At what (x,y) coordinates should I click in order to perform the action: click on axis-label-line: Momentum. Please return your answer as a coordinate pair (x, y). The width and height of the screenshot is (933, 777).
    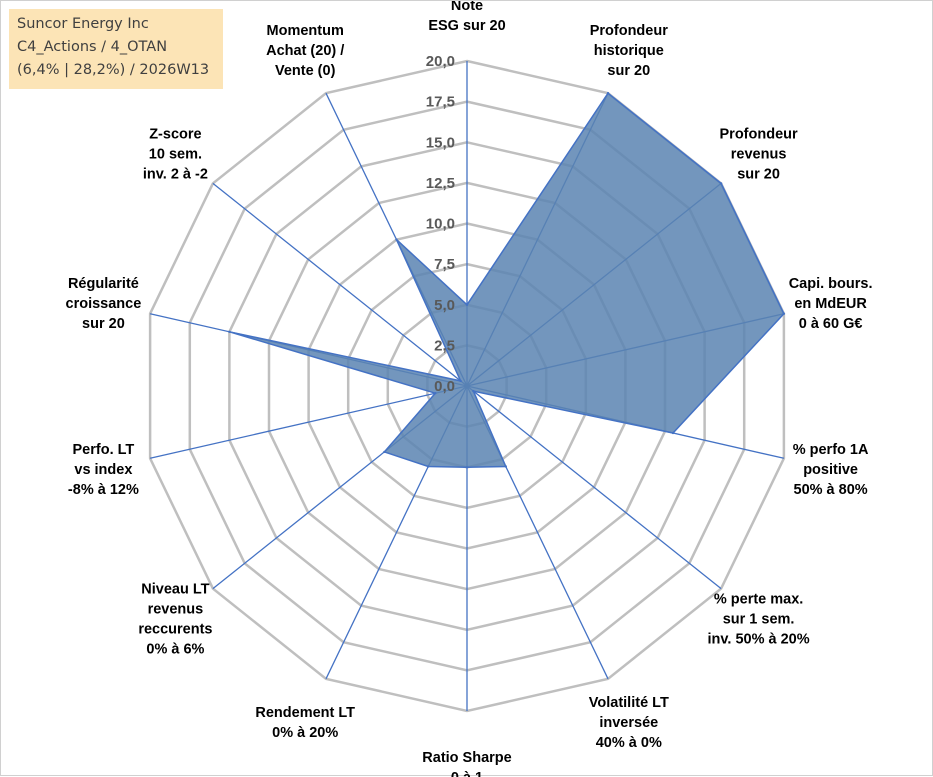
    Looking at the image, I should click on (305, 31).